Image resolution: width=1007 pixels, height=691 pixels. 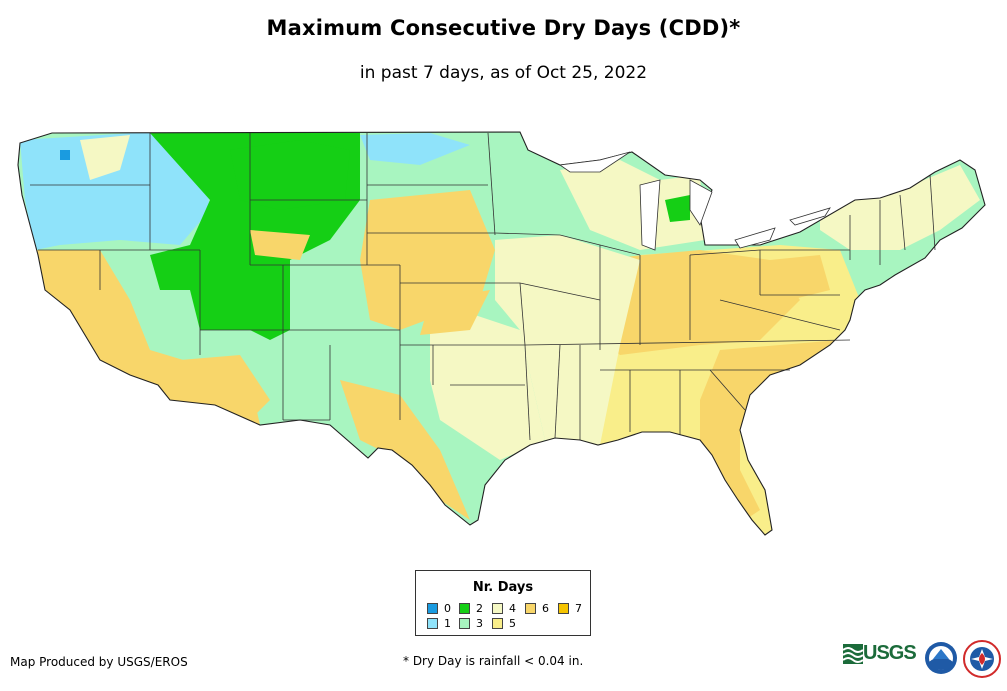 I want to click on usgs-logo: USGS, so click(x=880, y=653).